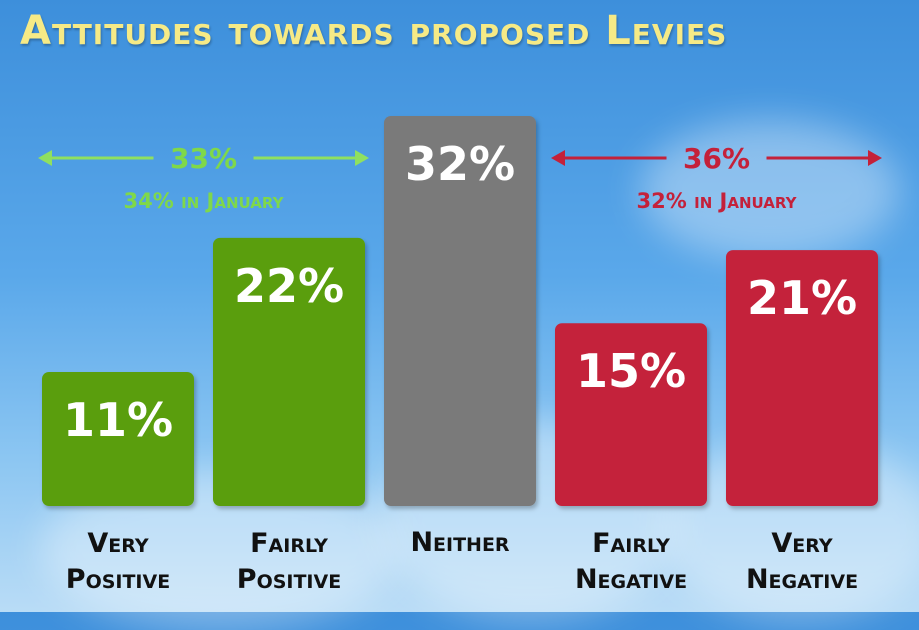  Describe the element at coordinates (203, 158) in the screenshot. I see `group-total-label: 33%` at that location.